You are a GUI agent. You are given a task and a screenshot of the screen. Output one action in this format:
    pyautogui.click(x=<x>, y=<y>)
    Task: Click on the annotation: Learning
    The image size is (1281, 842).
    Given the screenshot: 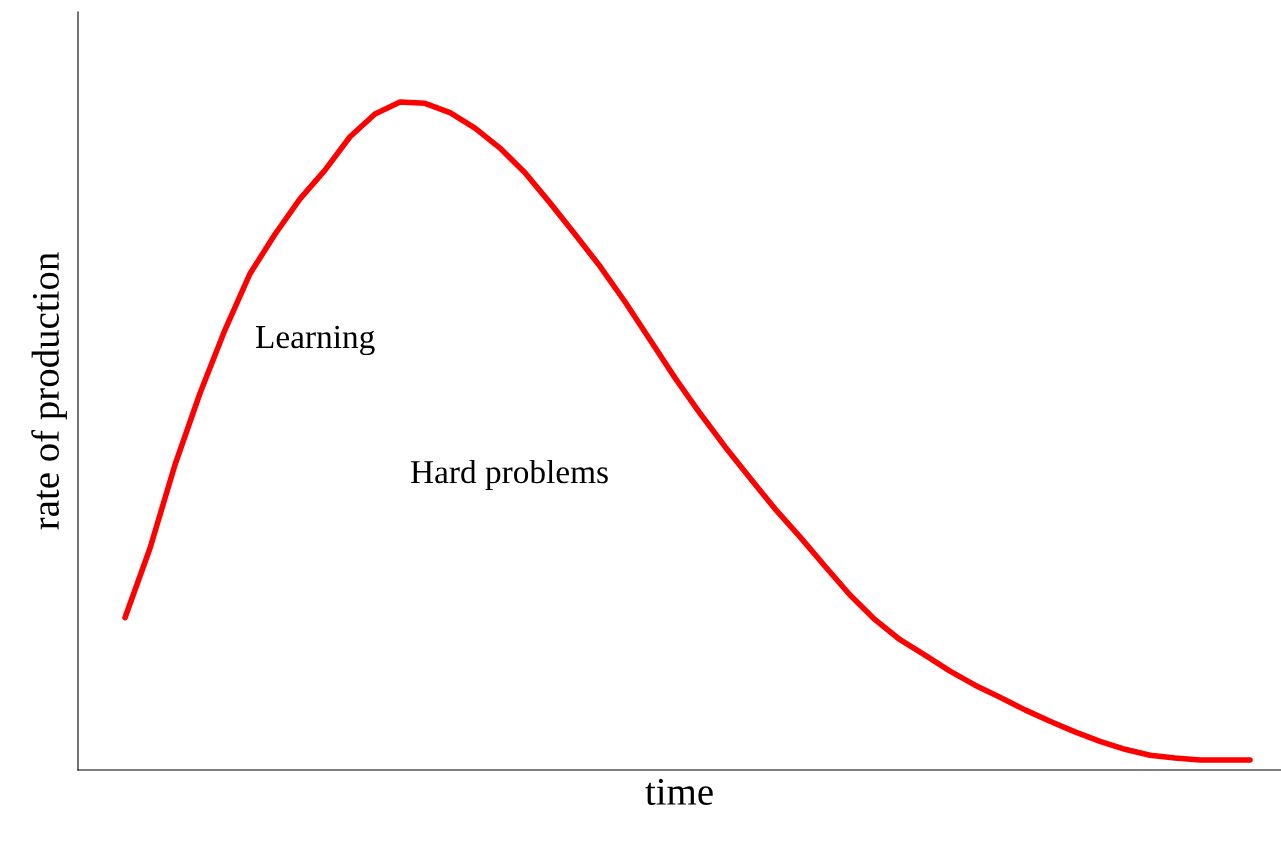 What is the action you would take?
    pyautogui.click(x=315, y=340)
    